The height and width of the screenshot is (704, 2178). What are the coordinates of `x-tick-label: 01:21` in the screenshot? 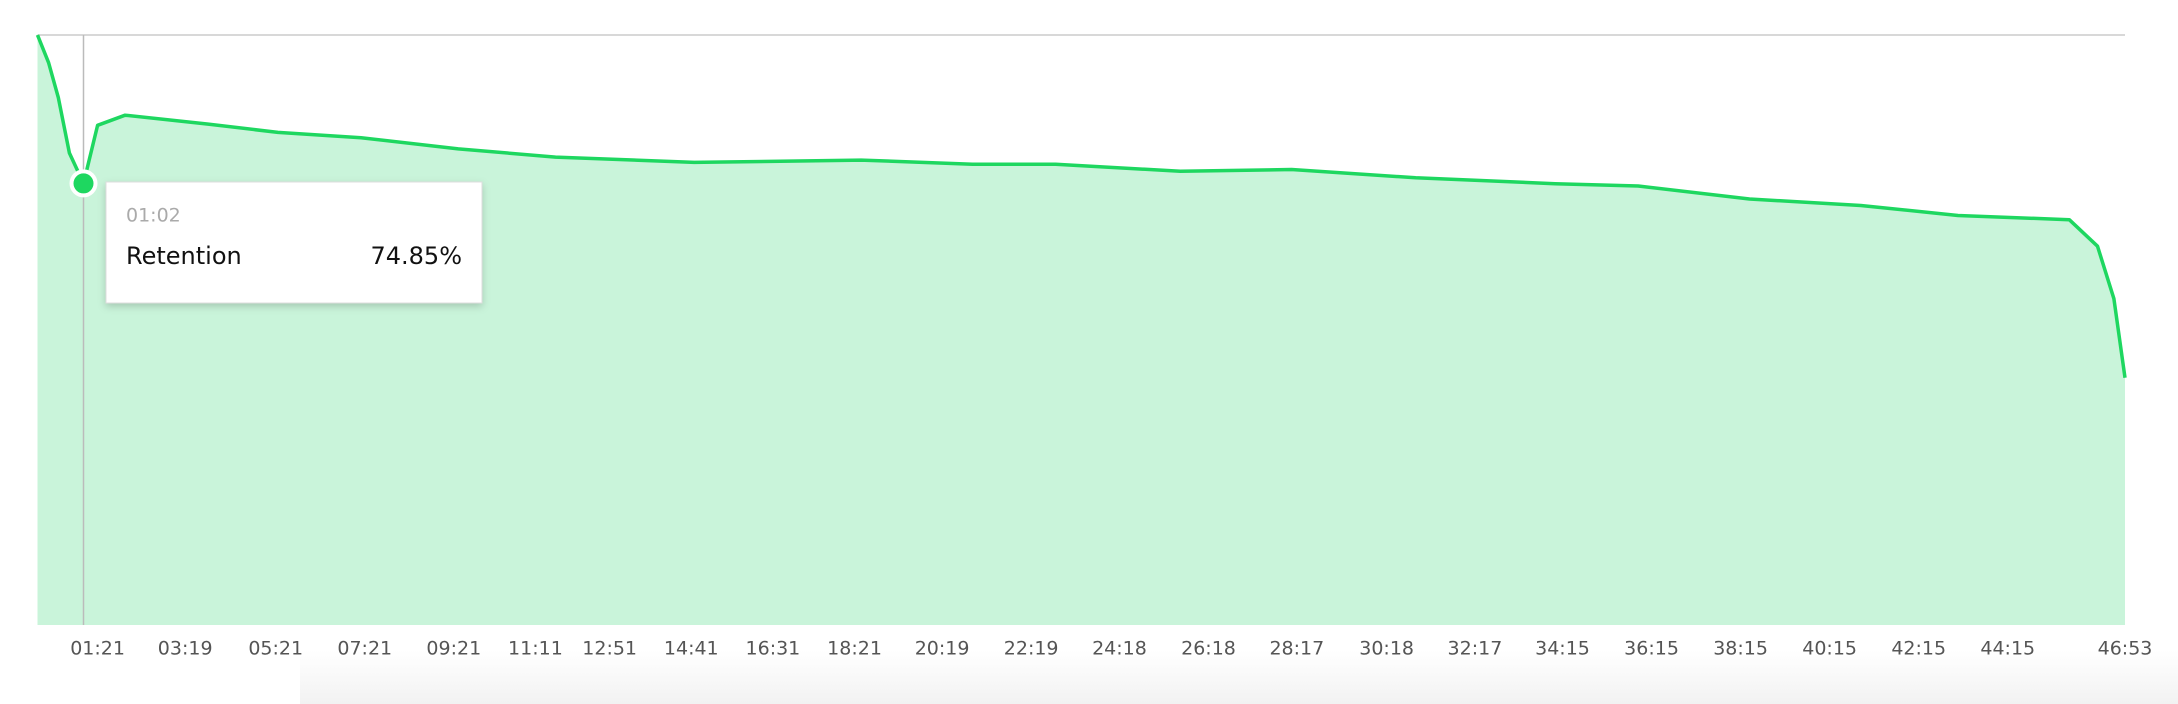 It's located at (97, 649).